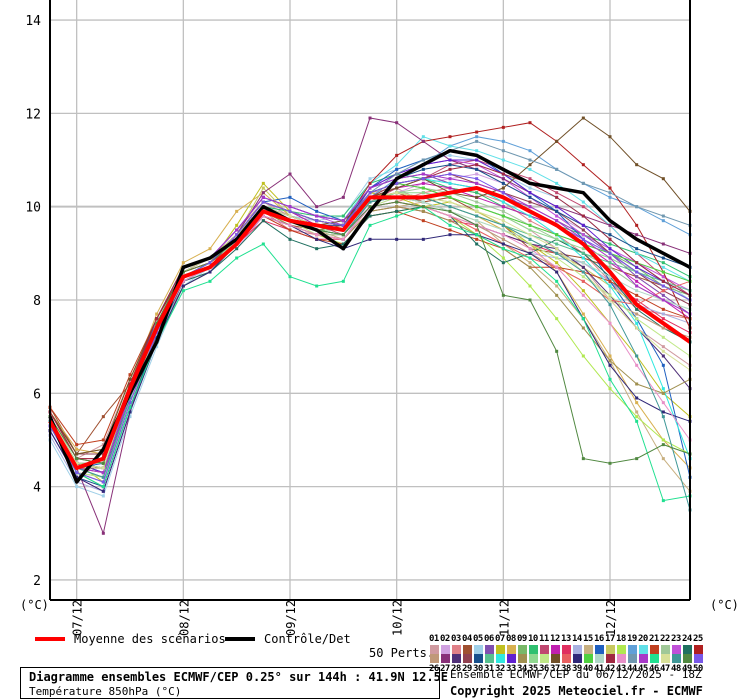  Describe the element at coordinates (37, 581) in the screenshot. I see `y-tick-label: 2` at that location.